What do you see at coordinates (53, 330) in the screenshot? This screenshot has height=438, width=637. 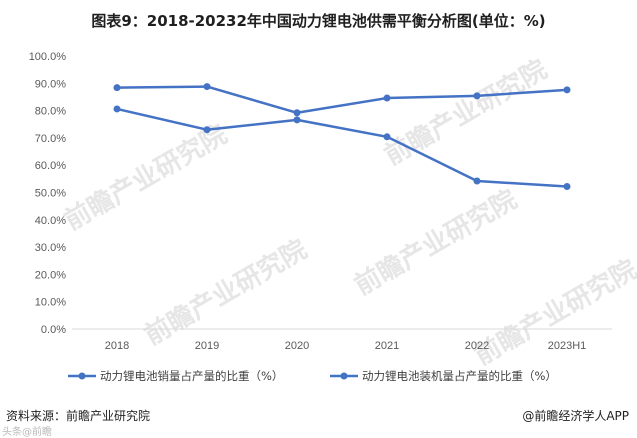 I see `y-tick-label: 0.0%` at bounding box center [53, 330].